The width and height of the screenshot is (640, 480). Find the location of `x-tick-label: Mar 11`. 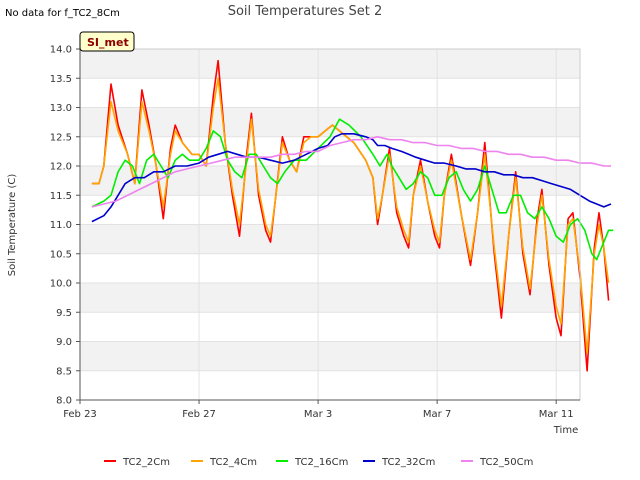

x-tick-label: Mar 11 is located at coordinates (556, 414).